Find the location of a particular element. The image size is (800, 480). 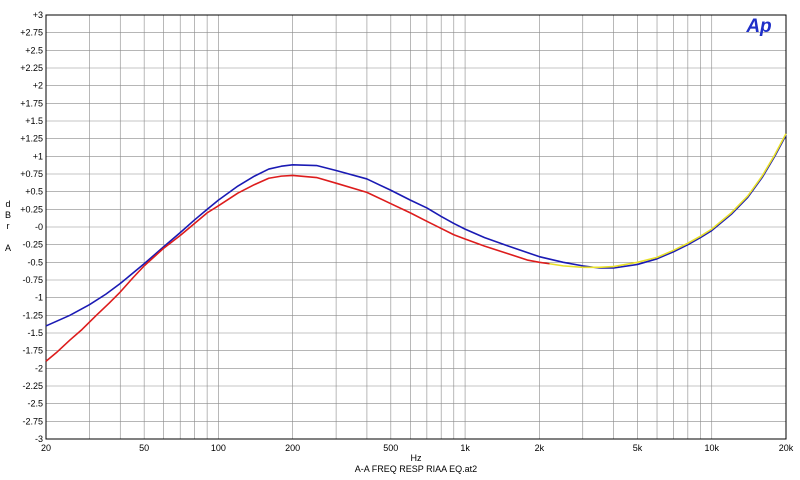

y-tick-label: +3 is located at coordinates (38, 15).